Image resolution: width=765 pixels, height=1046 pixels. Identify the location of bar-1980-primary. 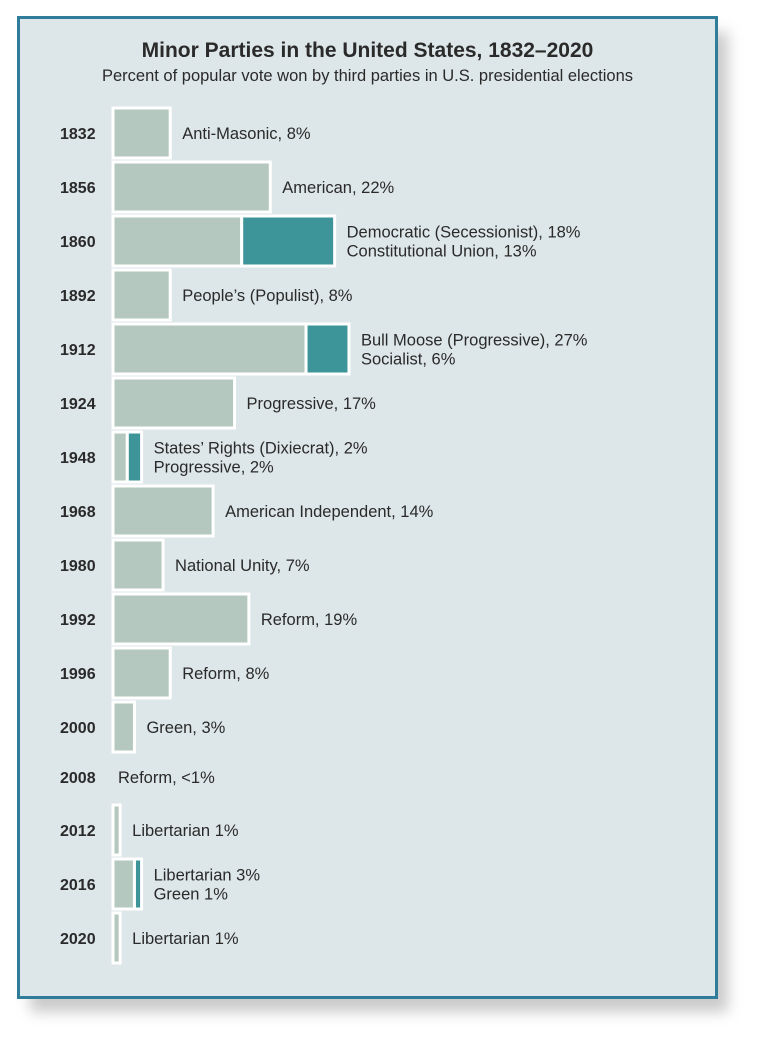
(138, 565).